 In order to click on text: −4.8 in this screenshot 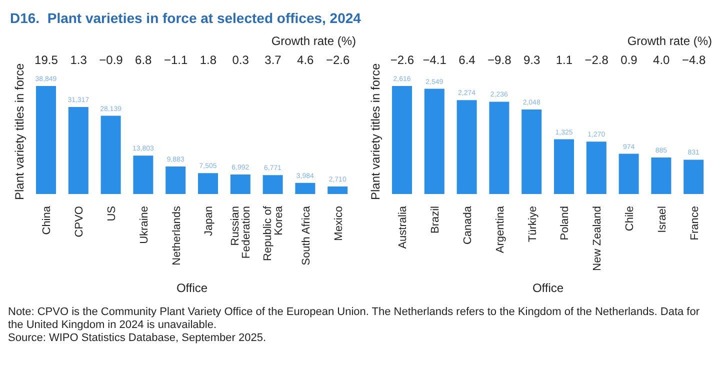, I will do `click(694, 60)`.